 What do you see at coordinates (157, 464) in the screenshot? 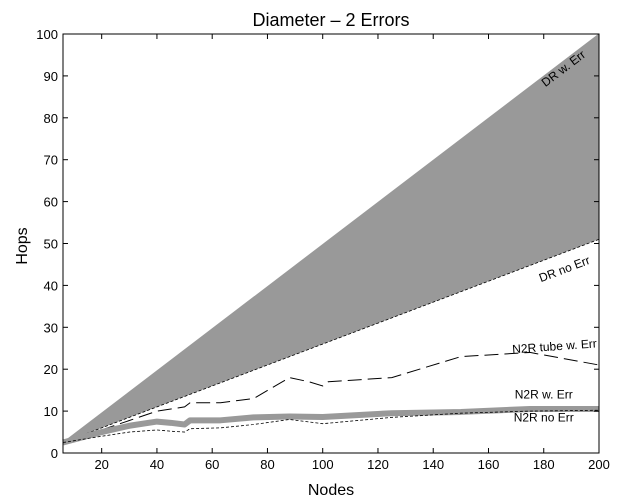
I see `x-tick-label-40: 40` at bounding box center [157, 464].